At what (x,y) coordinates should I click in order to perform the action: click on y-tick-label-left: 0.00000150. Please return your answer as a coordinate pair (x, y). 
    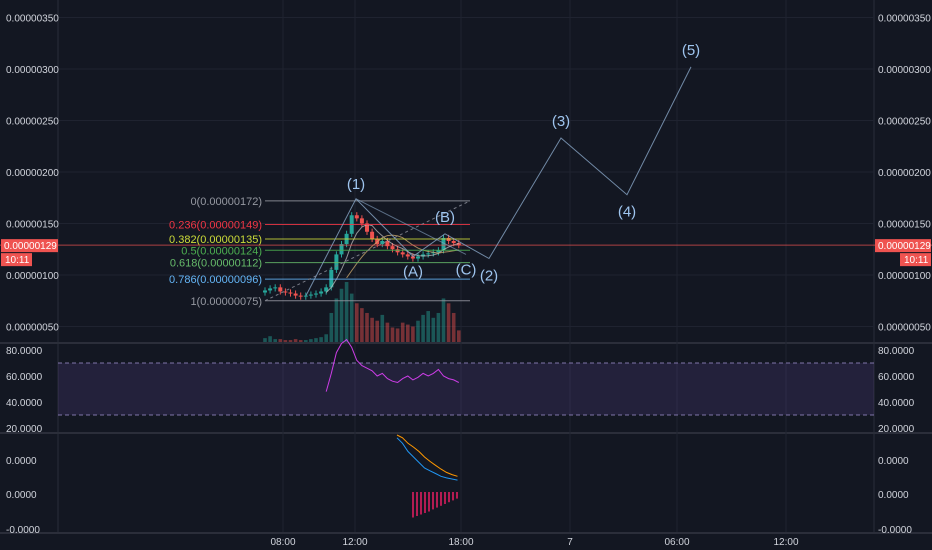
    Looking at the image, I should click on (32, 225).